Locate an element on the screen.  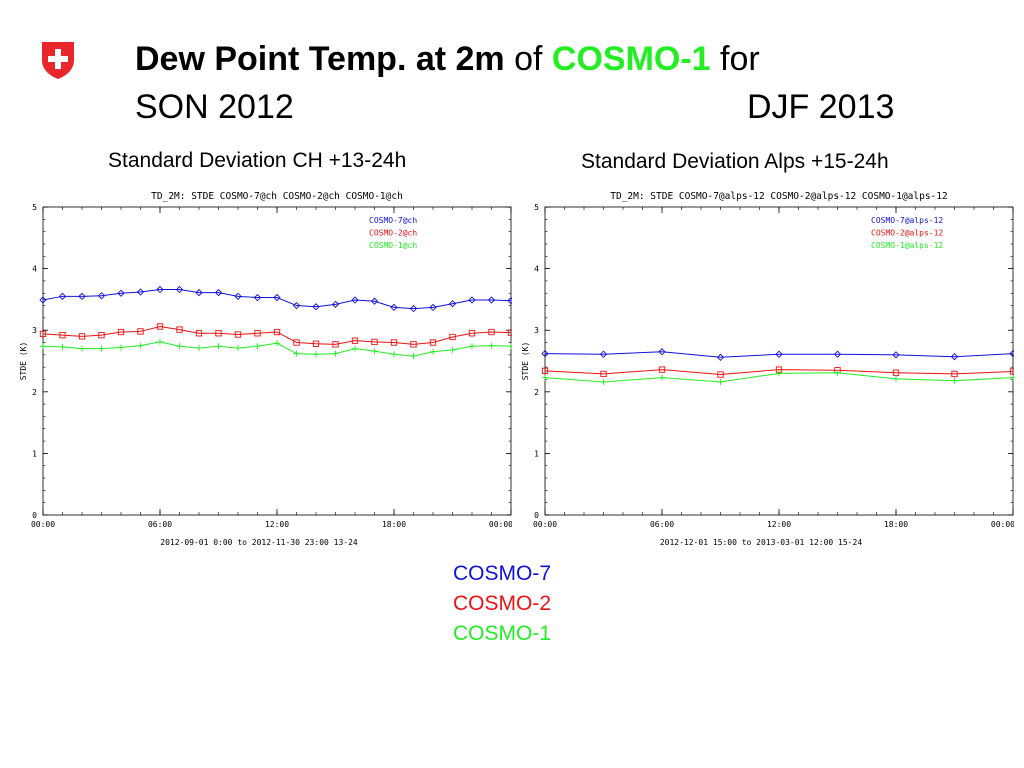
legend-cosmo-2: COSMO-2 is located at coordinates (502, 603).